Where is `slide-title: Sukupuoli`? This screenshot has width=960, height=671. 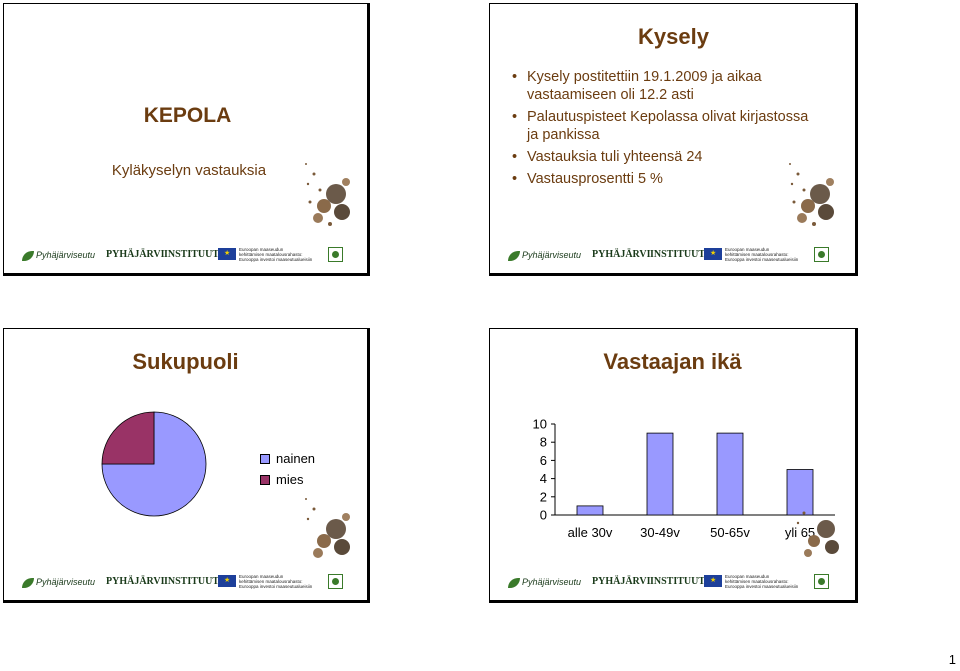
slide-title: Sukupuoli is located at coordinates (185, 361).